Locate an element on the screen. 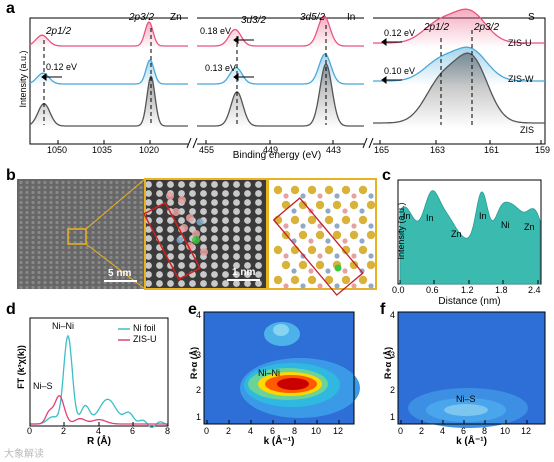  panel-f-wt is located at coordinates (471, 369).